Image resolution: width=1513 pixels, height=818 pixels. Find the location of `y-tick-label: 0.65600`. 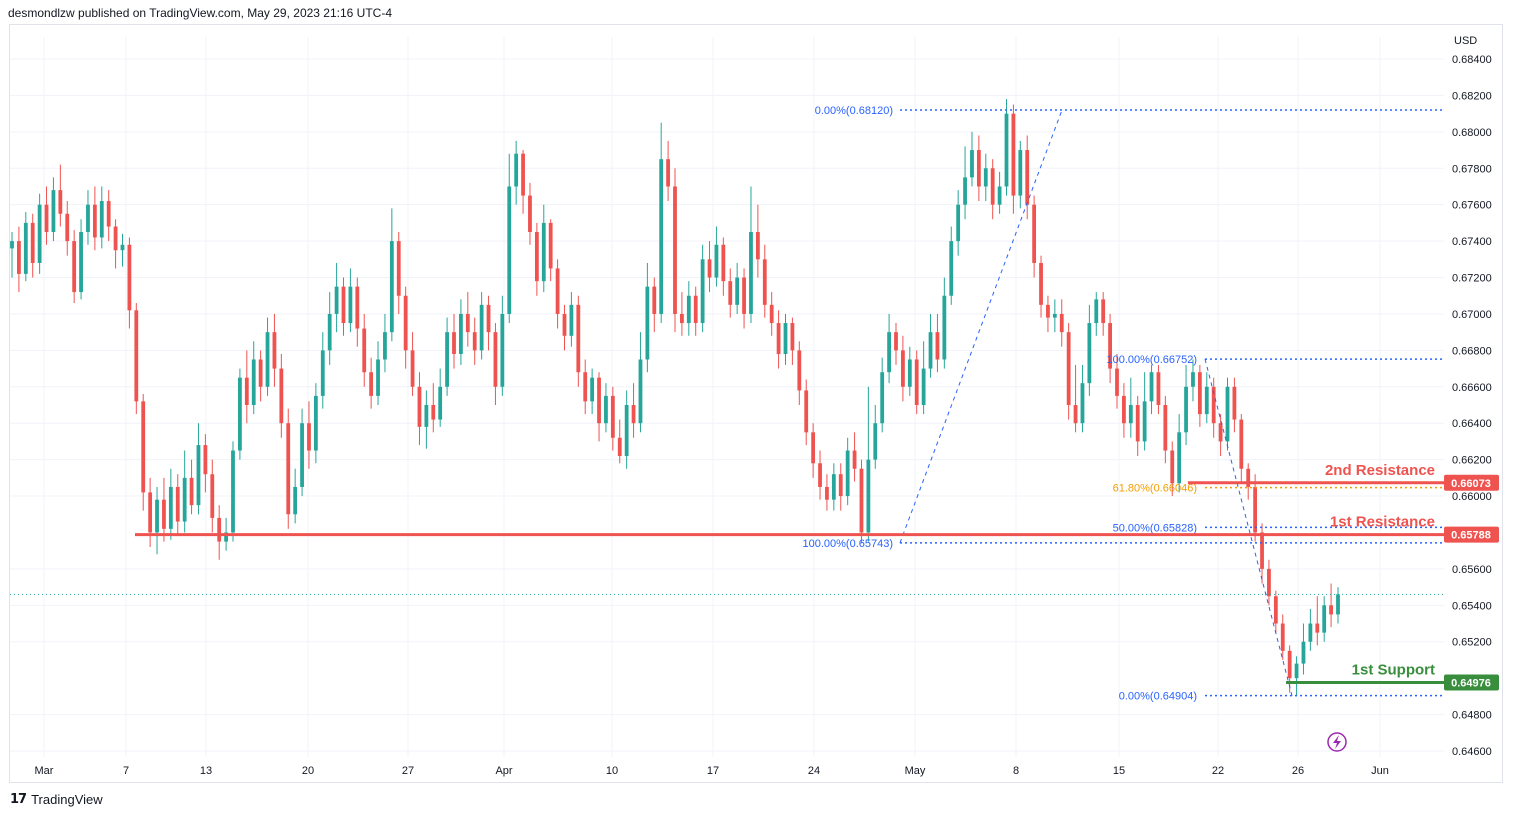

y-tick-label: 0.65600 is located at coordinates (1472, 570).